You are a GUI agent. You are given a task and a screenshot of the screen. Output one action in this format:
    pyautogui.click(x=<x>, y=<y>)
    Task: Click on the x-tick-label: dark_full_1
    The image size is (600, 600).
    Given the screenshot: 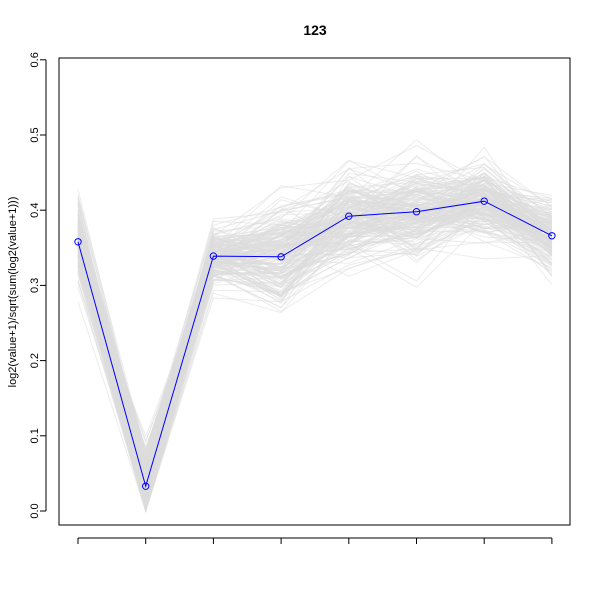 What is the action you would take?
    pyautogui.click(x=214, y=575)
    